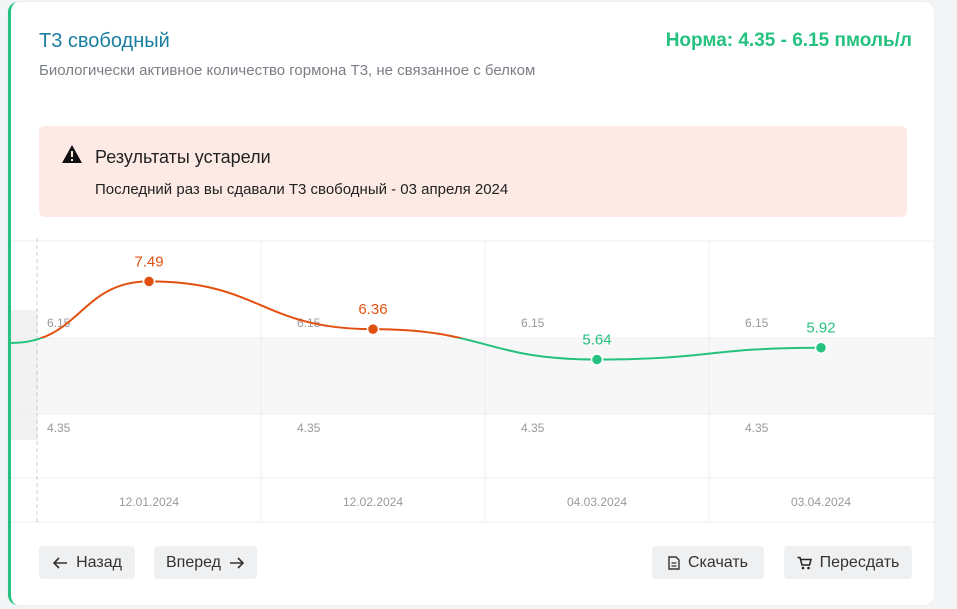  Describe the element at coordinates (237, 562) in the screenshot. I see `arrow-right-icon` at that location.